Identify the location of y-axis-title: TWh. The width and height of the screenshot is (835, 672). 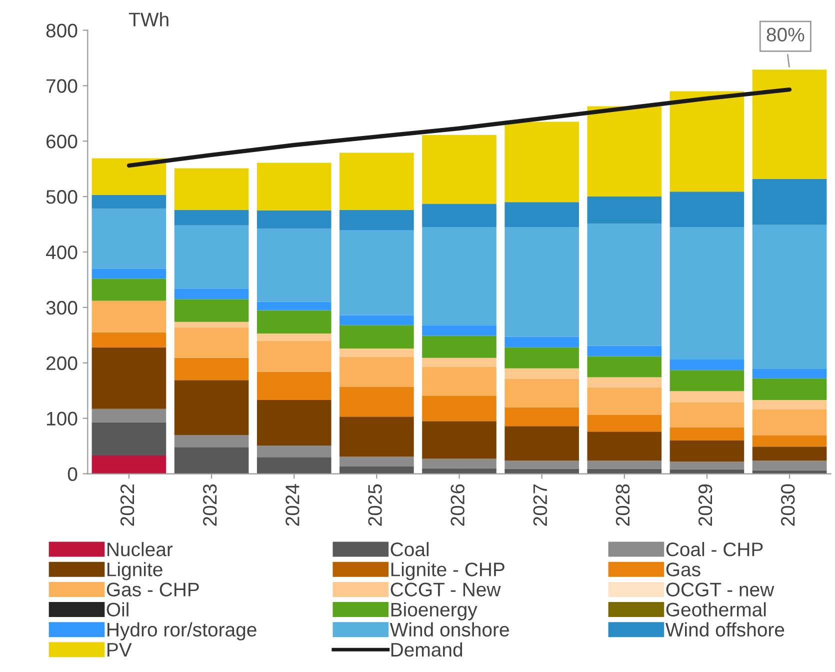
(148, 19).